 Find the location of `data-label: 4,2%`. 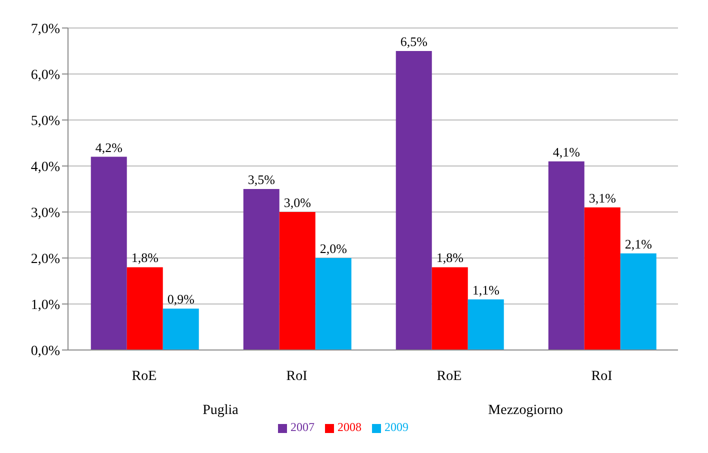

data-label: 4,2% is located at coordinates (109, 147).